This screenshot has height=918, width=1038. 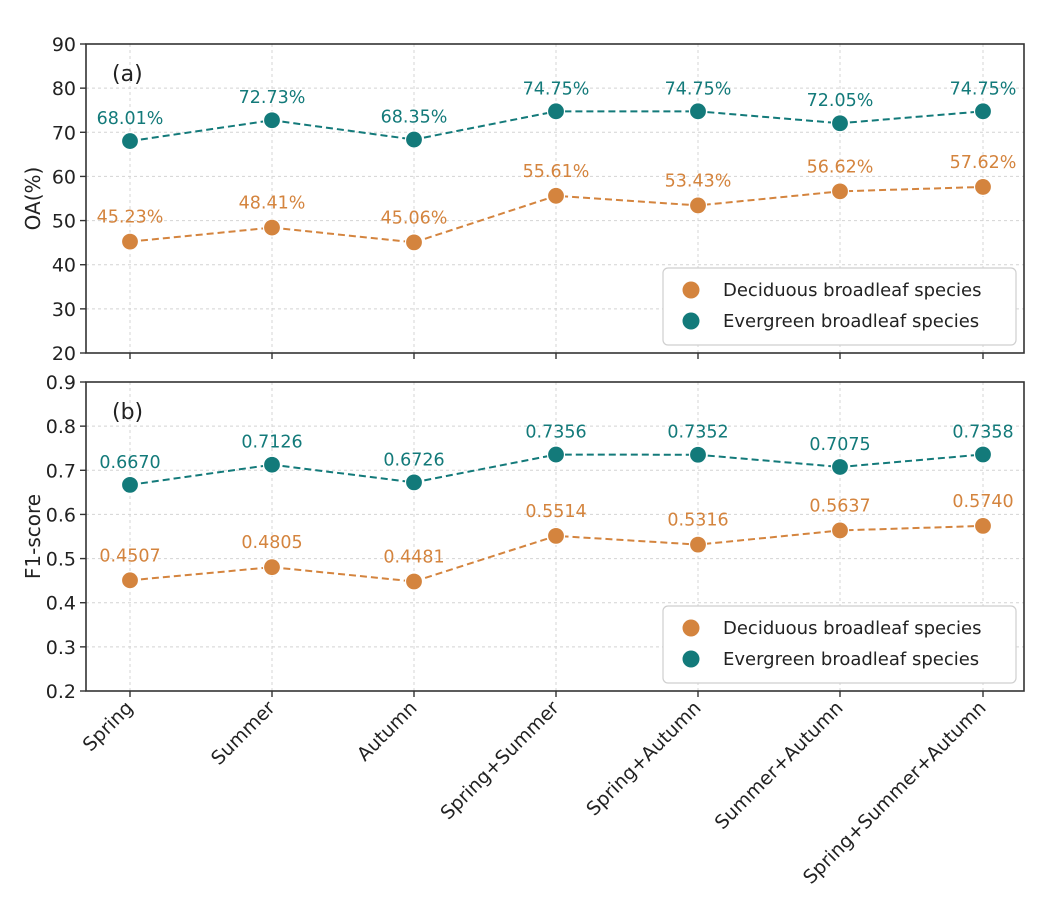 What do you see at coordinates (779, 765) in the screenshot?
I see `x-tick-label: Summer+Autumn` at bounding box center [779, 765].